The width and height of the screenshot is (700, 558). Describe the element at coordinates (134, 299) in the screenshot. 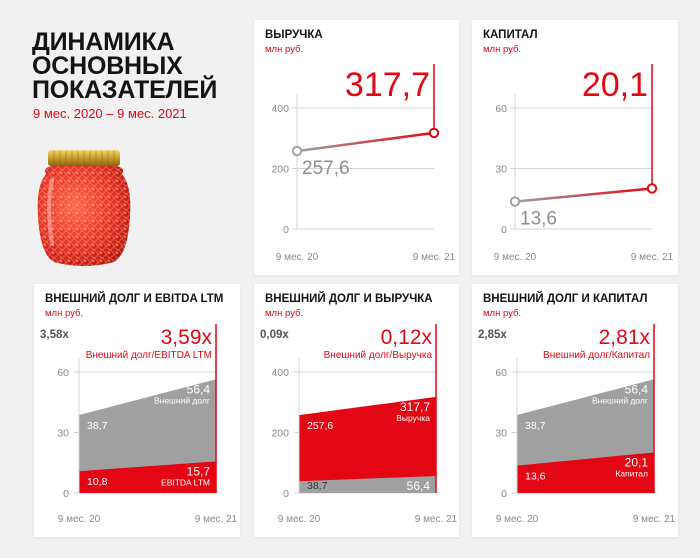

I see `chart-title: ВНЕШНИЙ ДОЛГ И EBITDA LTM` at that location.